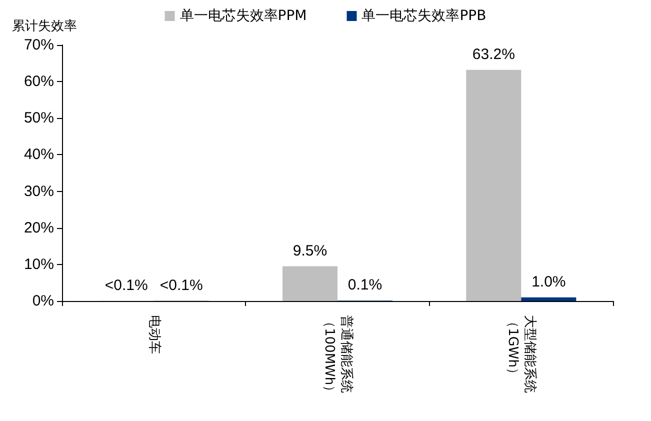 This screenshot has width=651, height=421. What do you see at coordinates (493, 54) in the screenshot?
I see `data-label: 63.2%` at bounding box center [493, 54].